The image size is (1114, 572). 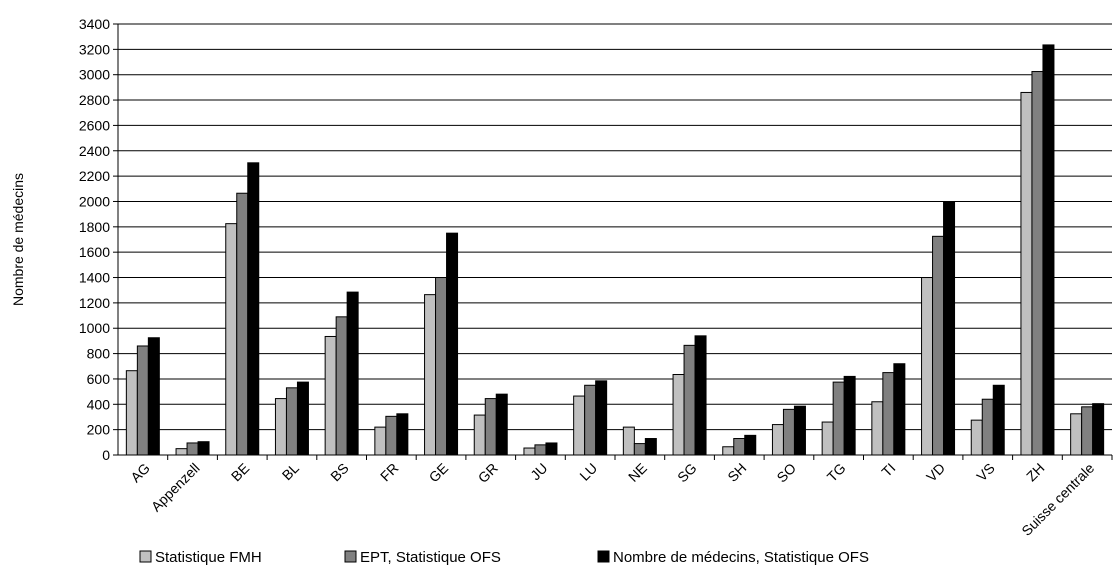 What do you see at coordinates (588, 472) in the screenshot?
I see `x-tick-label: LU` at bounding box center [588, 472].